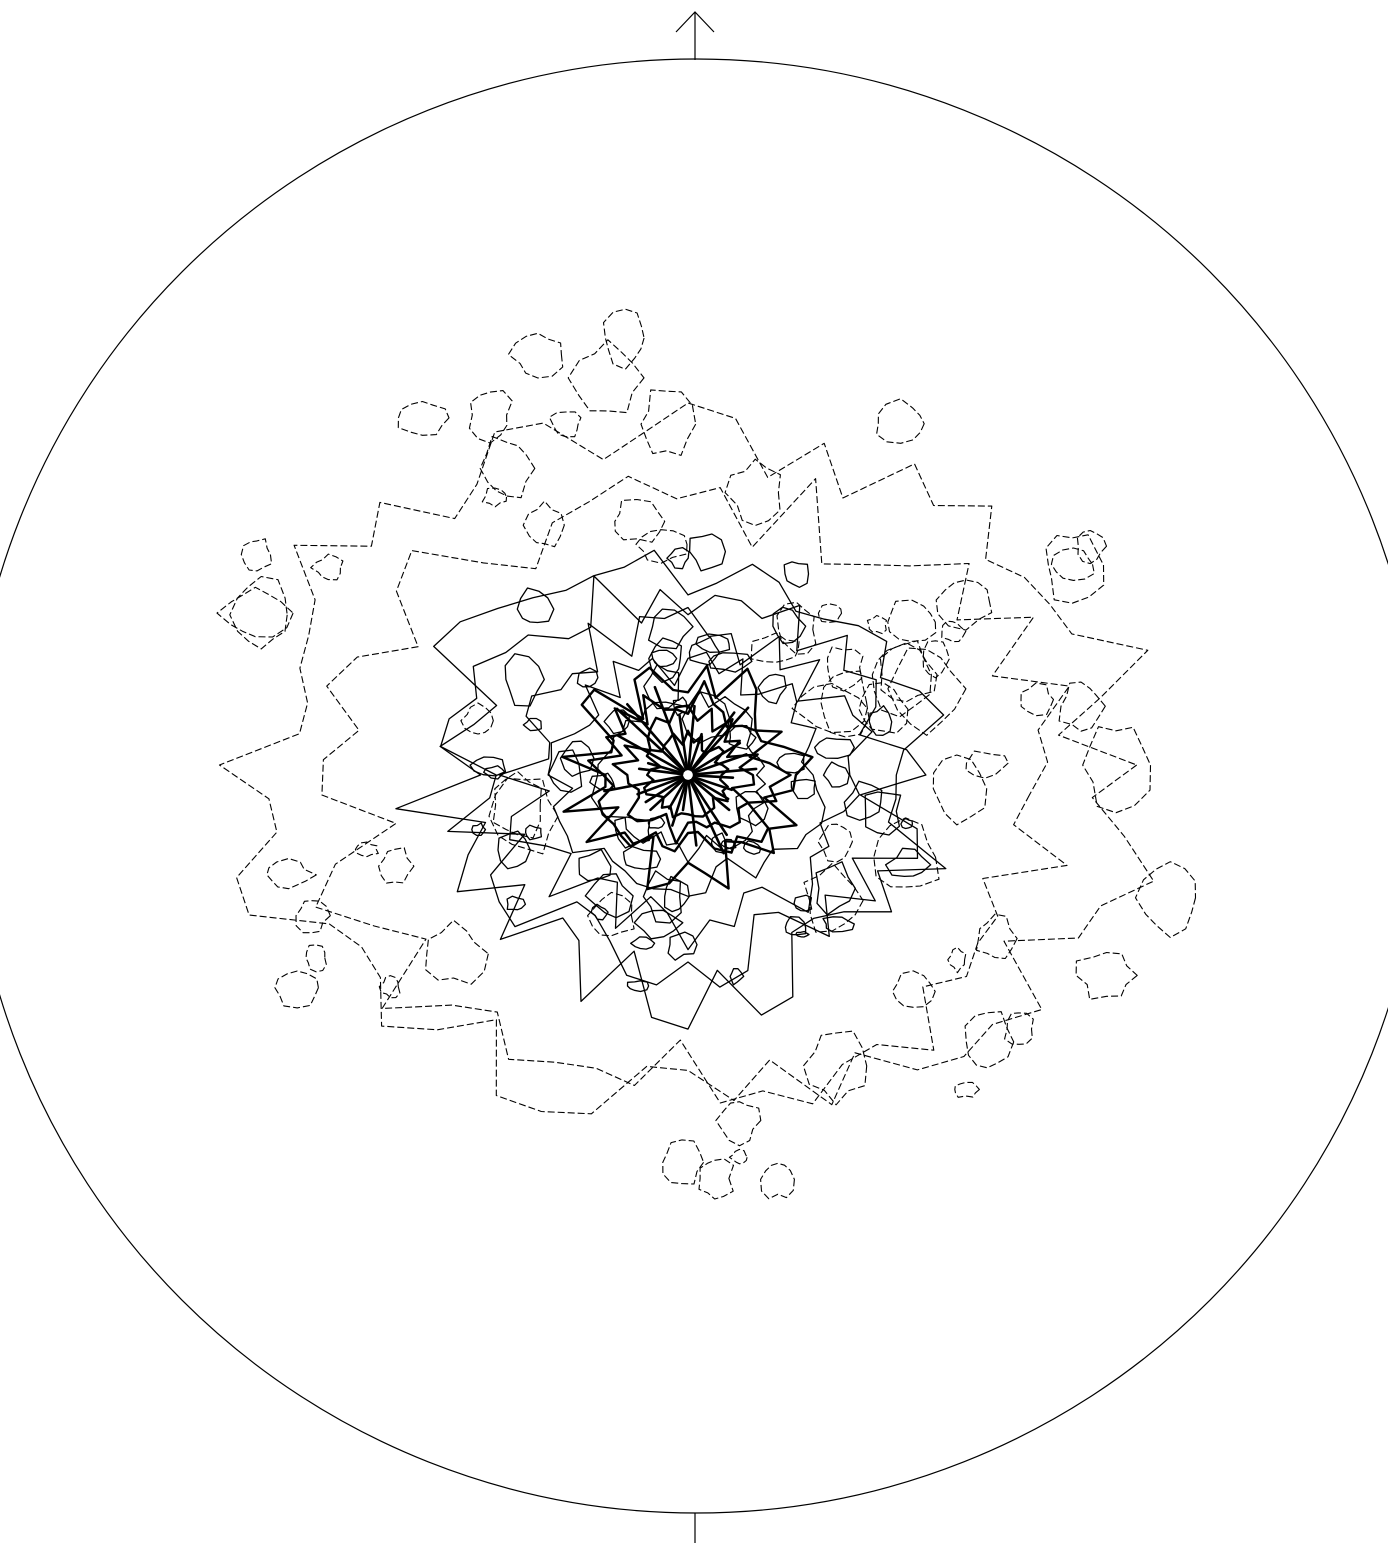 This screenshot has height=1543, width=1388. I want to click on middle-density-contours, so click(671, 781).